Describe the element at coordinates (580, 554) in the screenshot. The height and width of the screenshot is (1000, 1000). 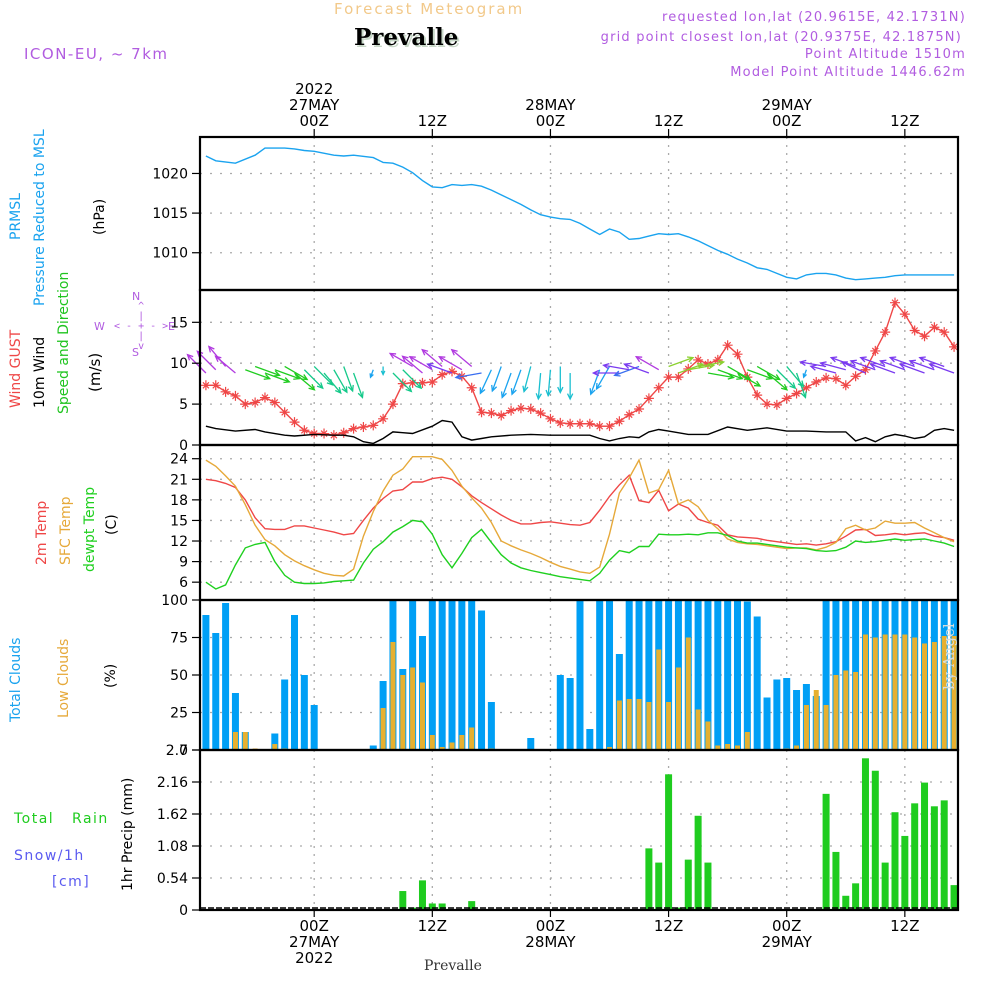
I see `series-line-dewpt-temp` at that location.